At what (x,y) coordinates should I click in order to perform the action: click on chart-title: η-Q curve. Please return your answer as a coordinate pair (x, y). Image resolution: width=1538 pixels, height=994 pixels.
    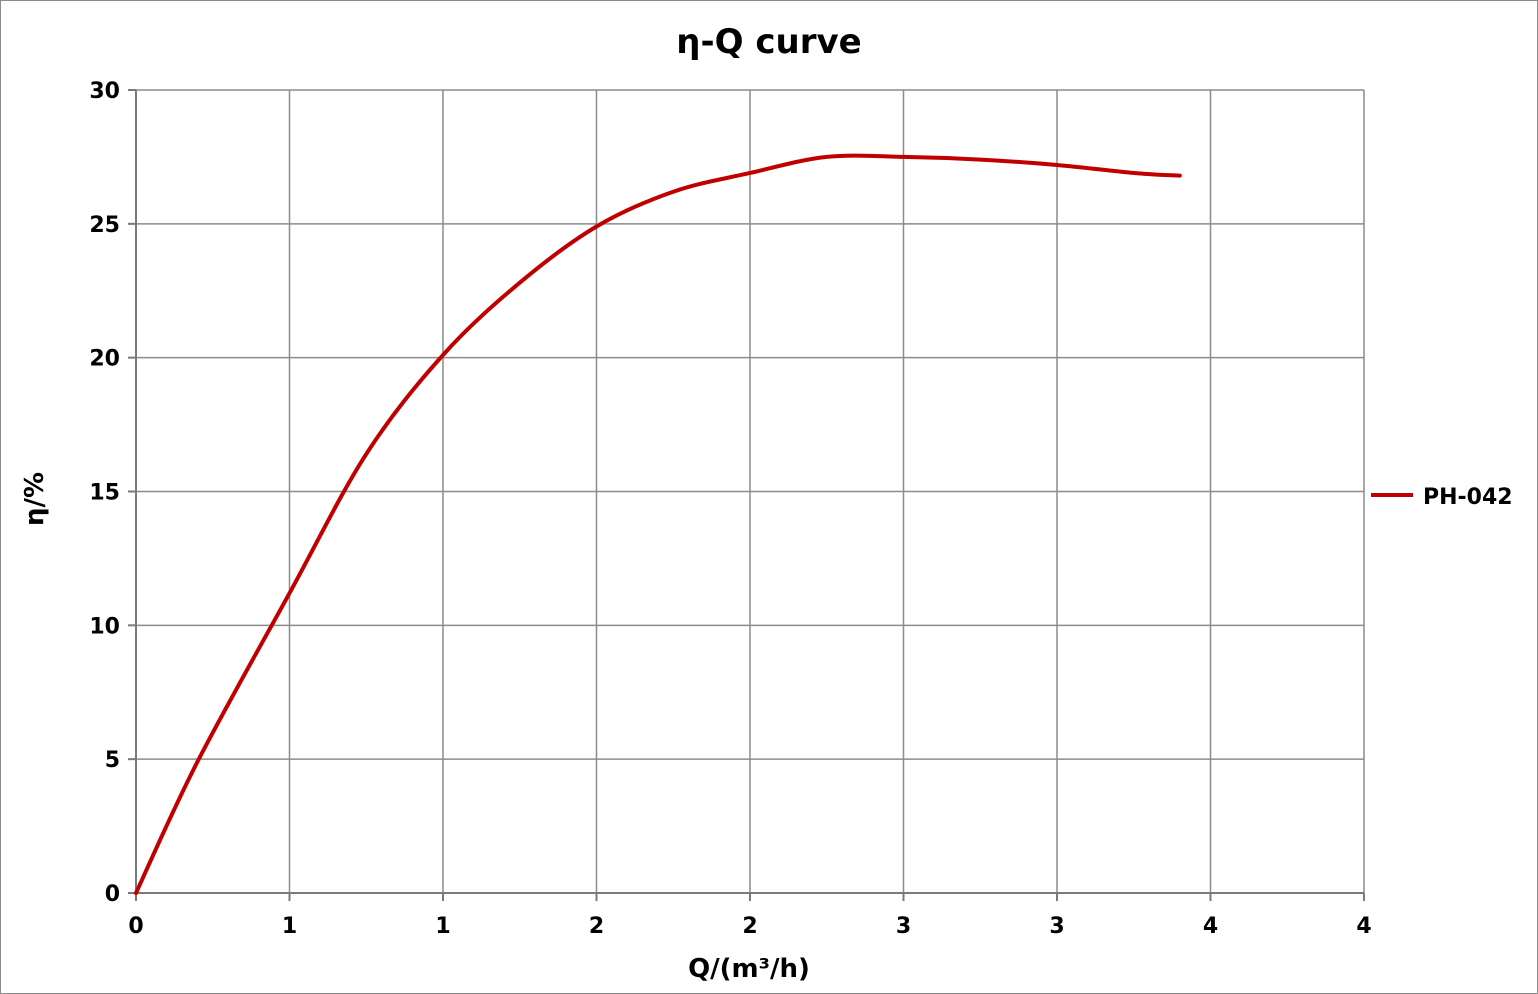
    Looking at the image, I should click on (768, 42).